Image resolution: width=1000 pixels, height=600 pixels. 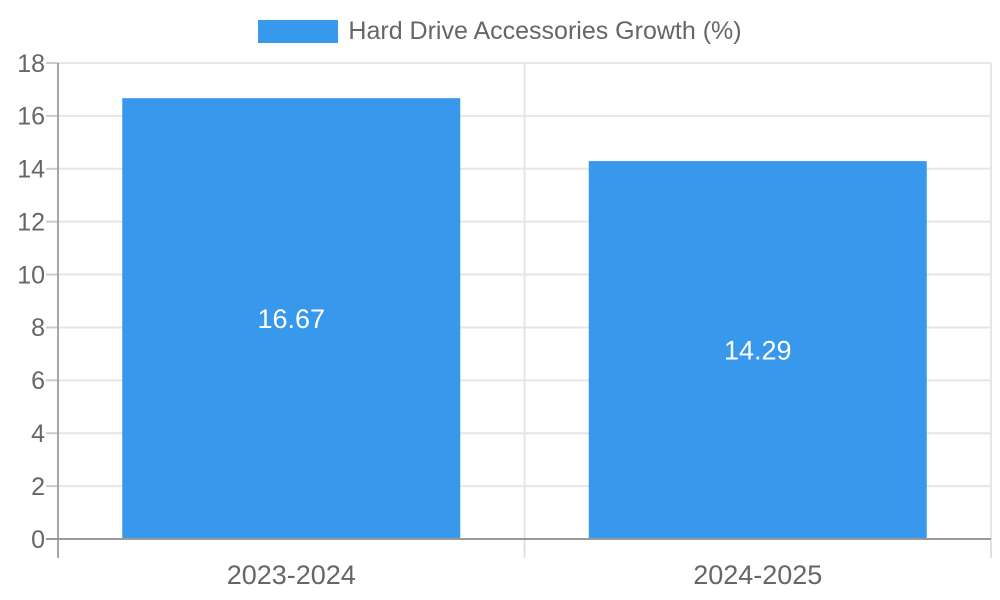 I want to click on x-axis-label: 2024-2025, so click(x=757, y=575).